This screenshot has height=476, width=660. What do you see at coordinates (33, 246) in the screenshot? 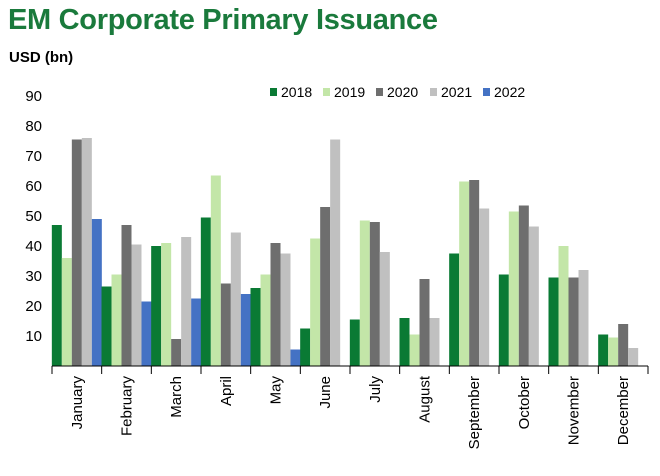
I see `y-tick-label-40: 40` at bounding box center [33, 246].